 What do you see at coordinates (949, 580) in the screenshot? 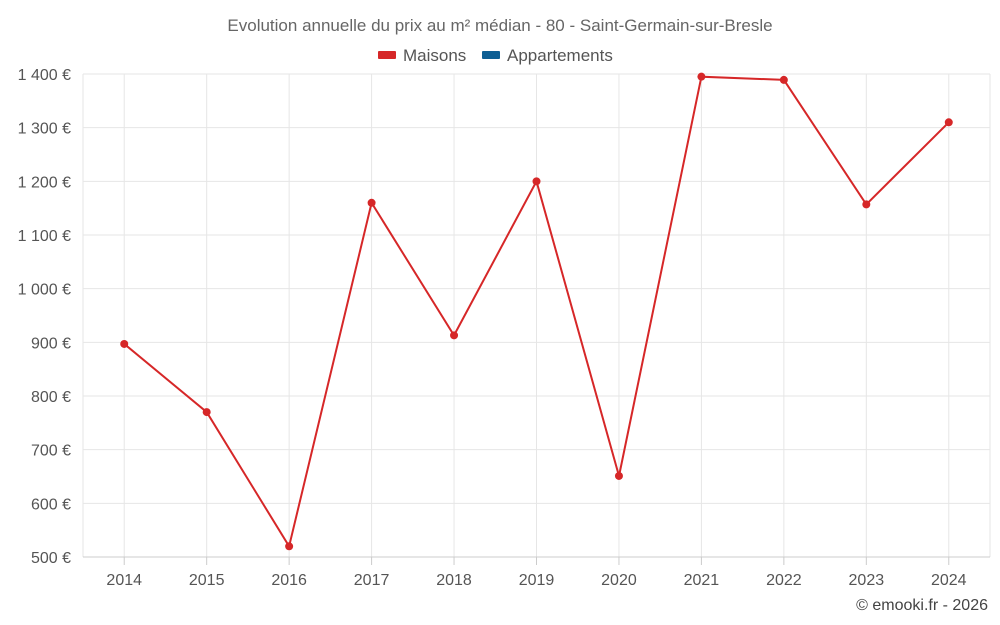
I see `x-tick-label: 2024` at bounding box center [949, 580].